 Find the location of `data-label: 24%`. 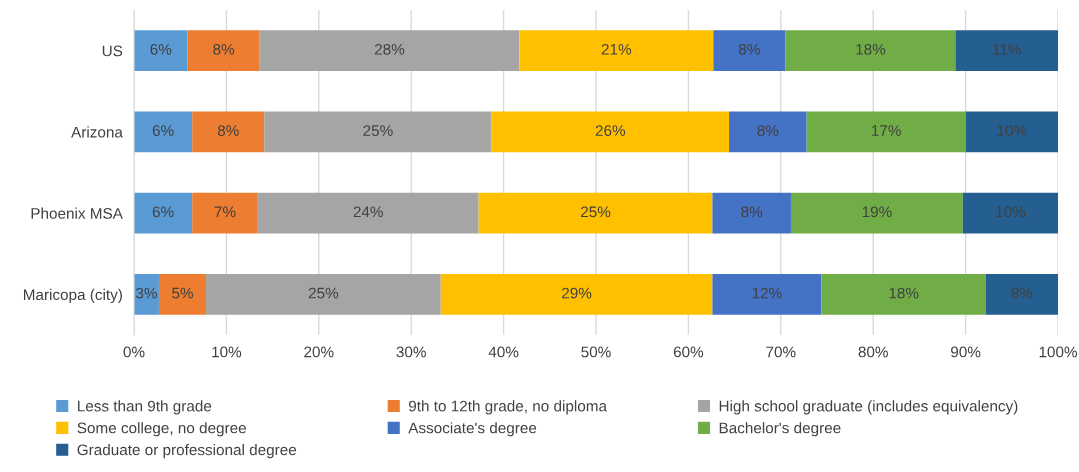

data-label: 24% is located at coordinates (368, 212).